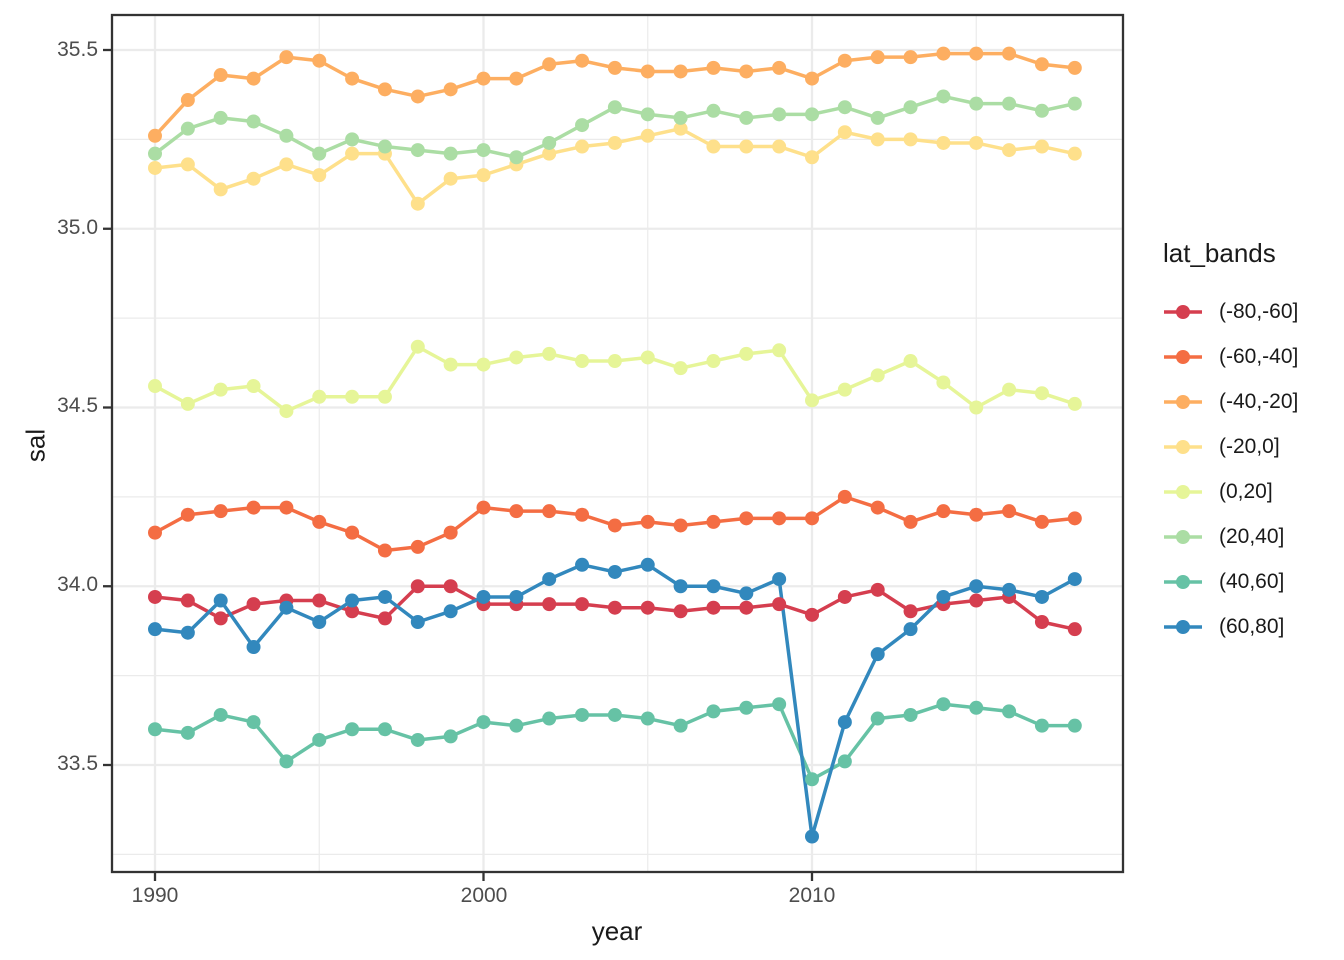 This screenshot has height=960, width=1344. What do you see at coordinates (77, 49) in the screenshot?
I see `y-tick-label: 35.5` at bounding box center [77, 49].